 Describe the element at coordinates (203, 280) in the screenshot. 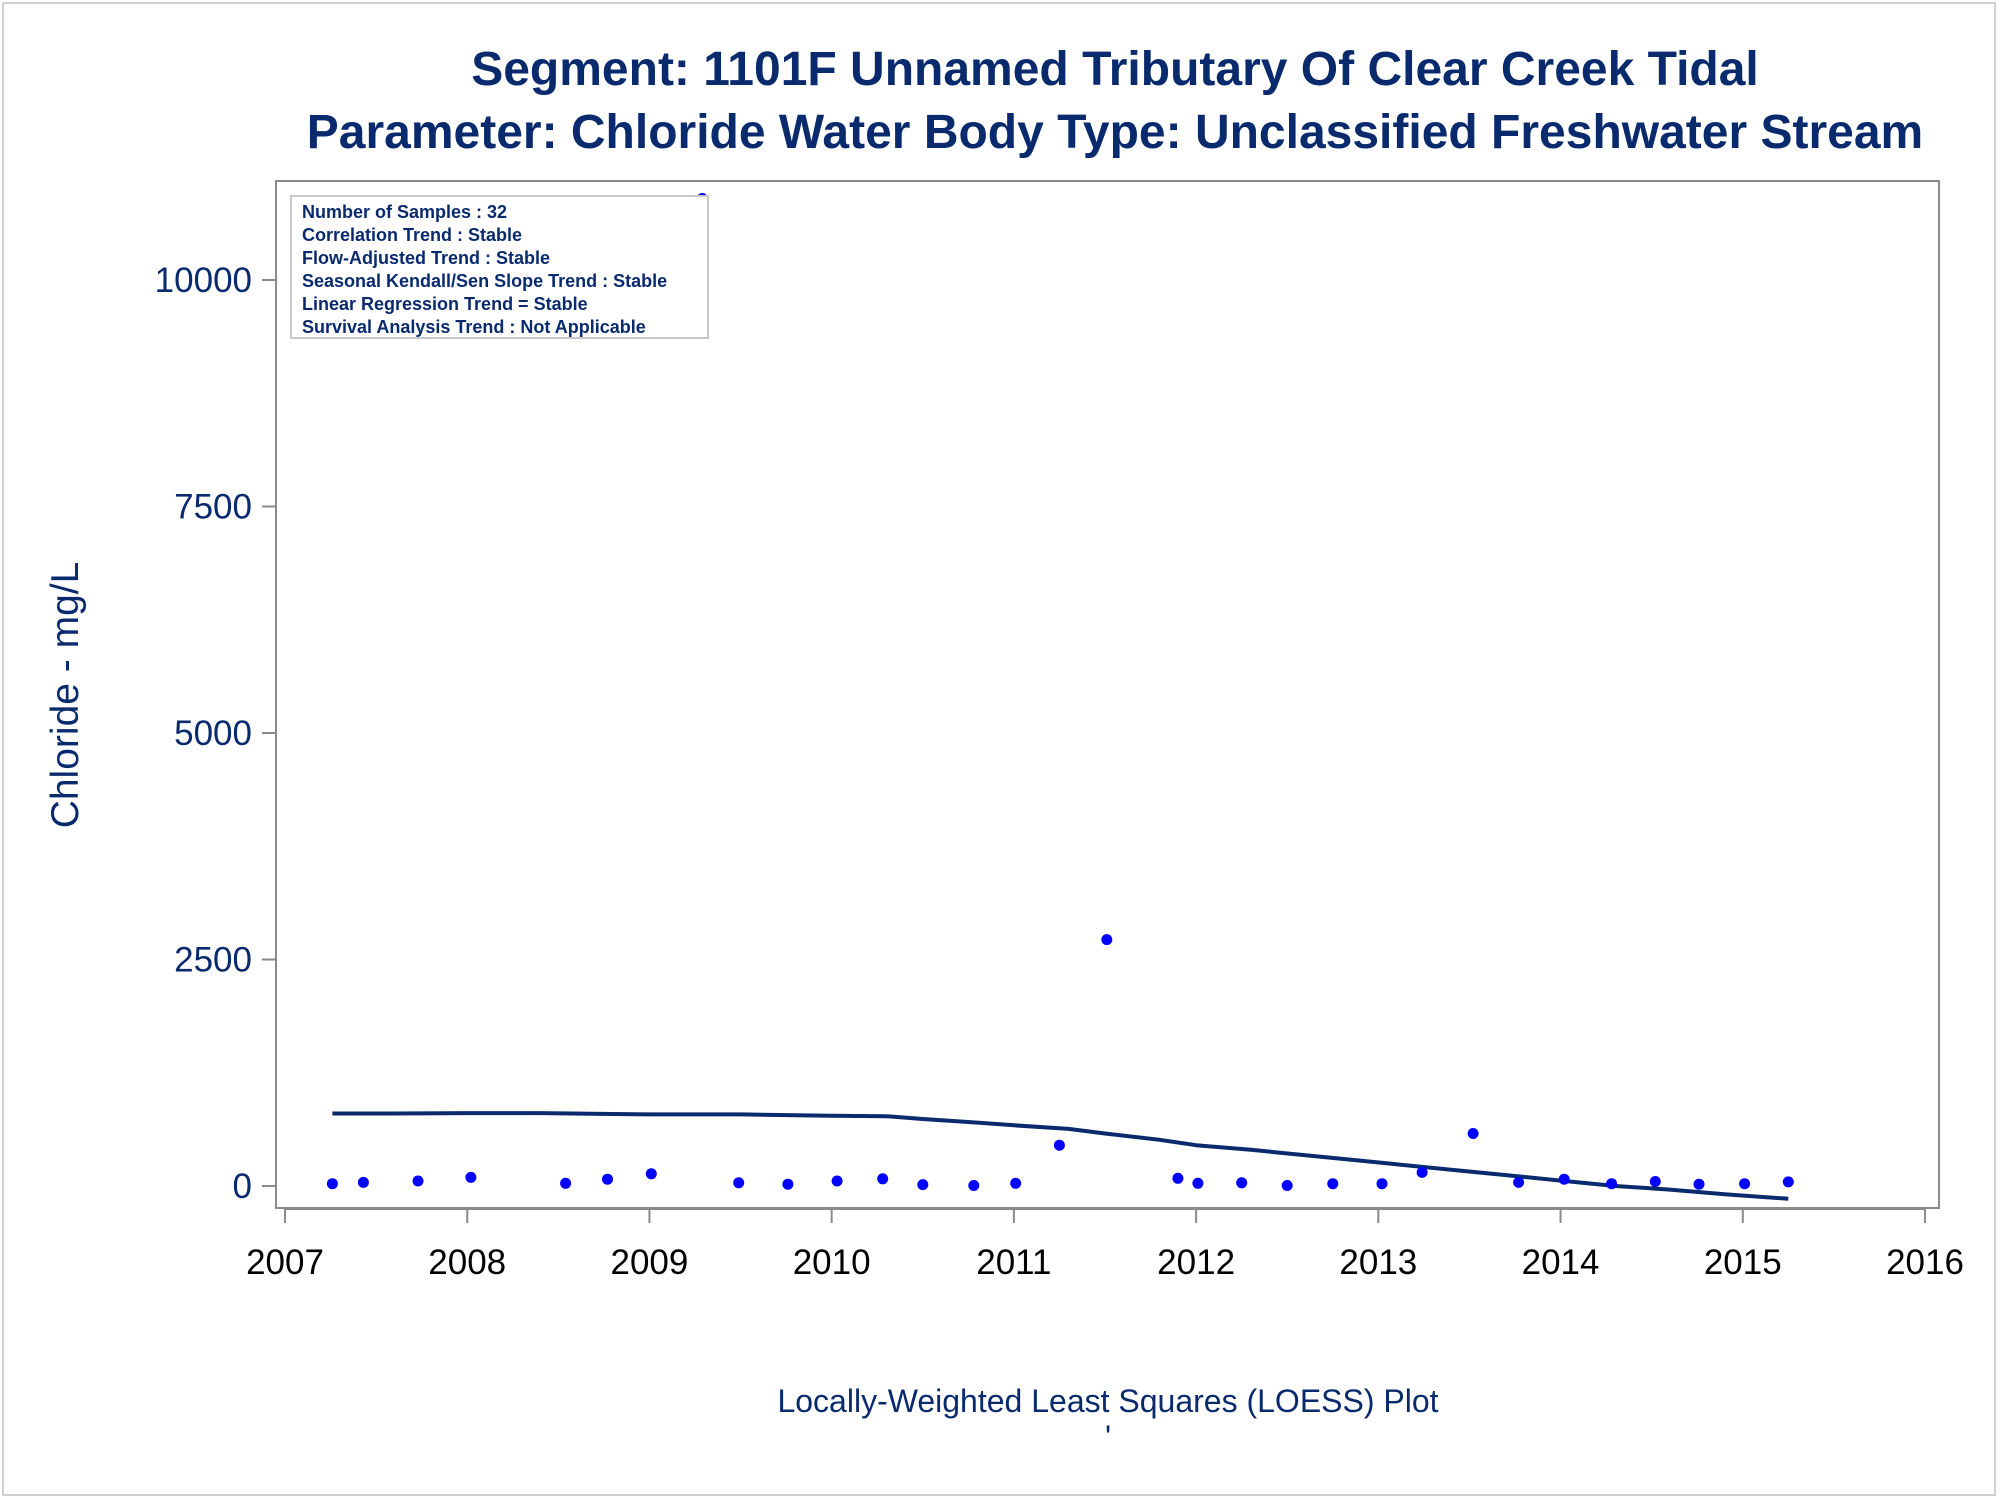

I see `y-tick-label: 10000` at that location.